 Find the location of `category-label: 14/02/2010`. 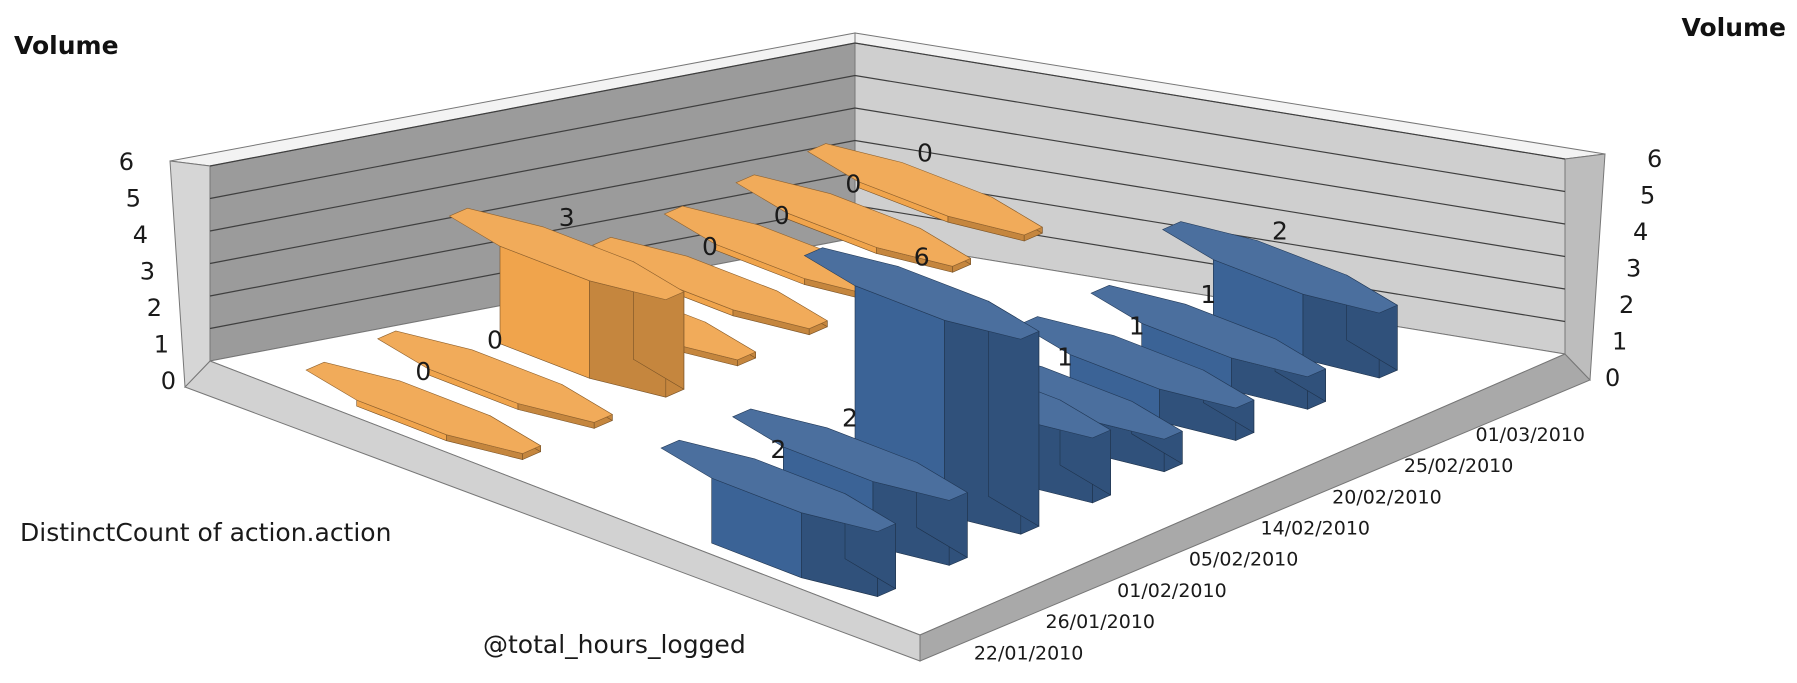

category-label: 14/02/2010 is located at coordinates (1316, 529).